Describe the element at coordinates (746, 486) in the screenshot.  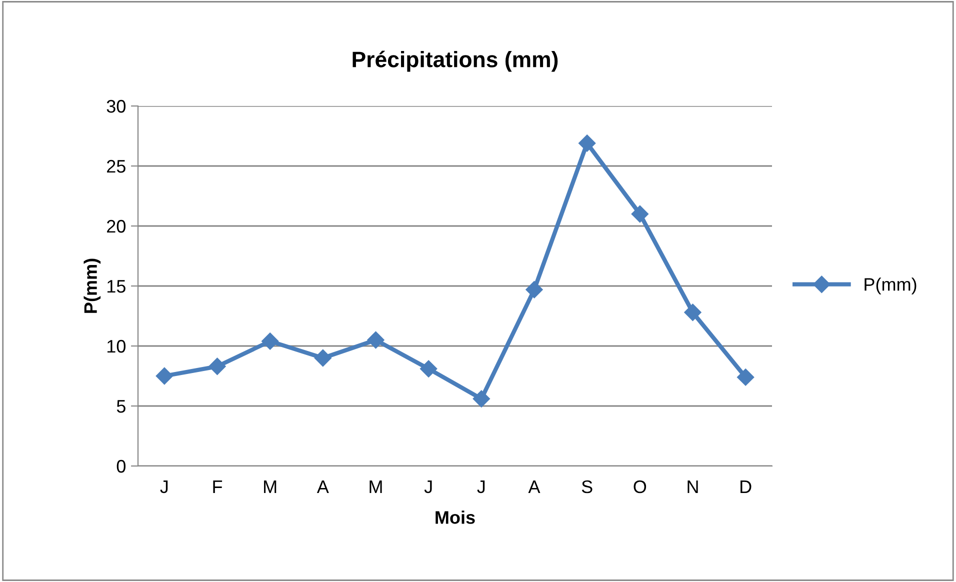
I see `x-tick-label: D` at that location.